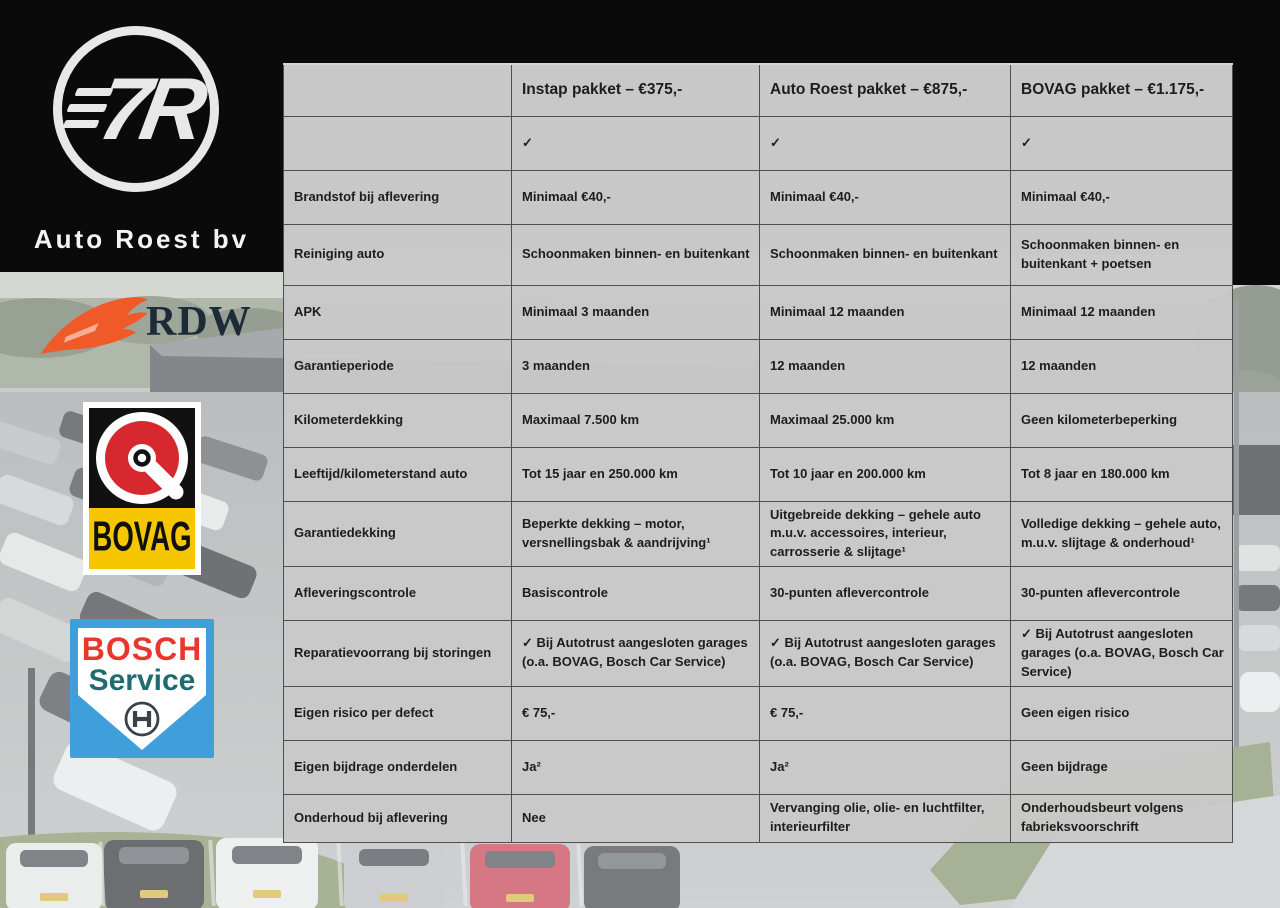 The width and height of the screenshot is (1280, 908). I want to click on row-label, so click(397, 143).